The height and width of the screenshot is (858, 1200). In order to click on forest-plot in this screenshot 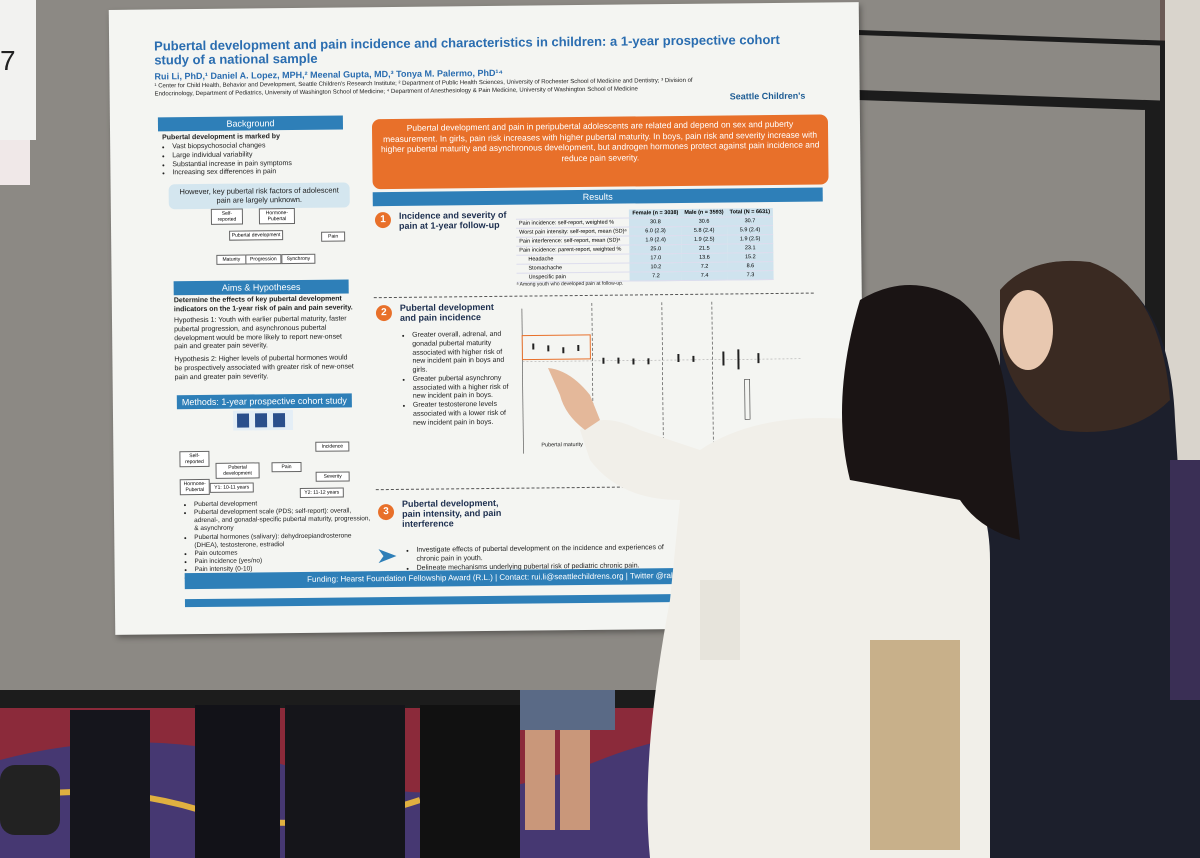, I will do `click(662, 377)`.